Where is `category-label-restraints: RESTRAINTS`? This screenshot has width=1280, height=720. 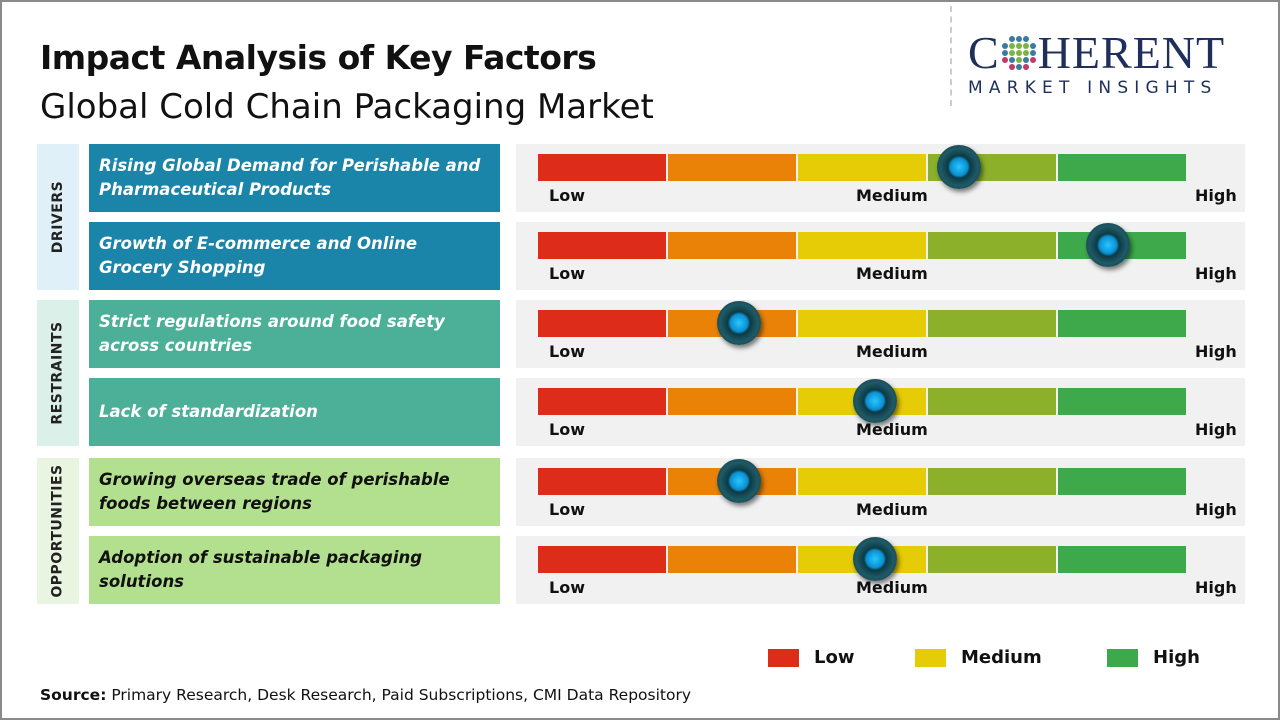
category-label-restraints: RESTRAINTS is located at coordinates (58, 373).